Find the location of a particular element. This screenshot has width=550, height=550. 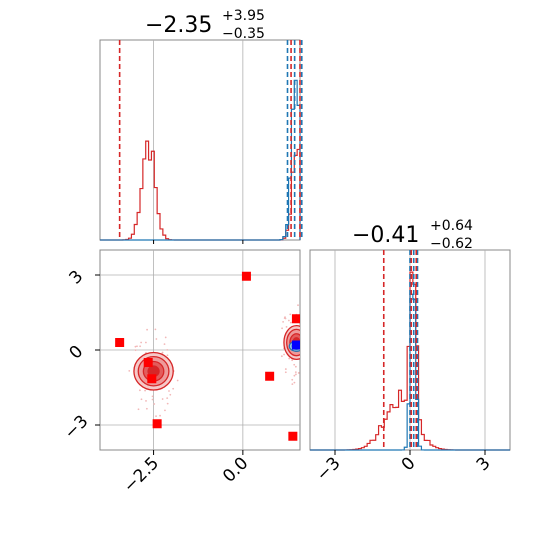

x-tick-label: 0 is located at coordinates (409, 464).